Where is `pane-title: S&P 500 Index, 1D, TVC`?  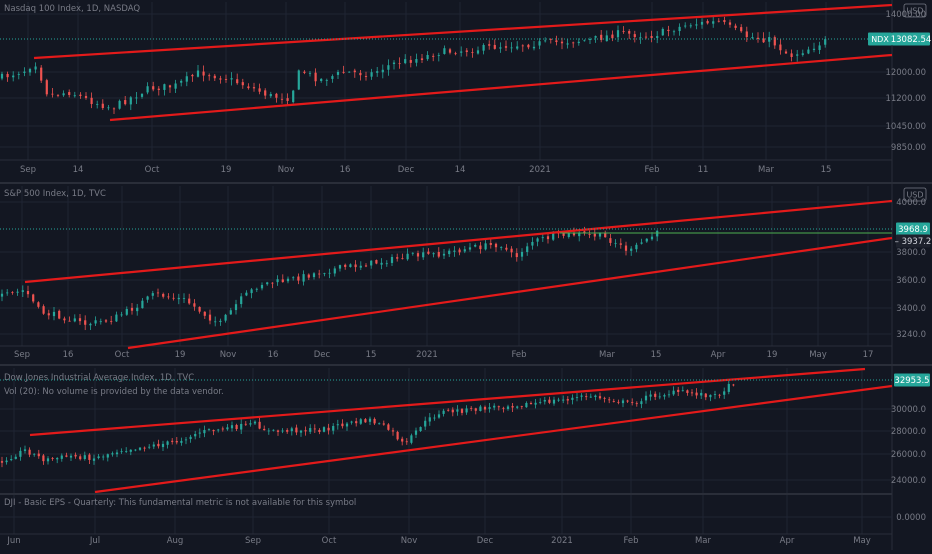
pane-title: S&P 500 Index, 1D, TVC is located at coordinates (55, 194).